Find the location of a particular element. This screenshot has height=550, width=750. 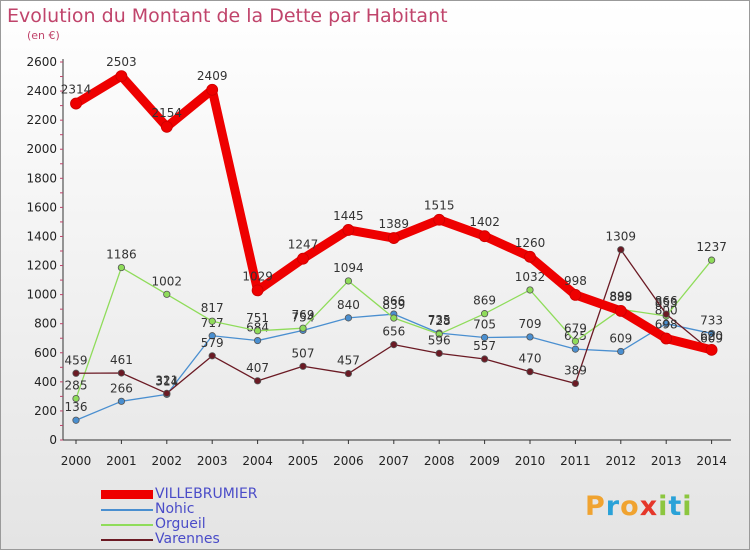

x-tick-label: 2002 is located at coordinates (167, 461).